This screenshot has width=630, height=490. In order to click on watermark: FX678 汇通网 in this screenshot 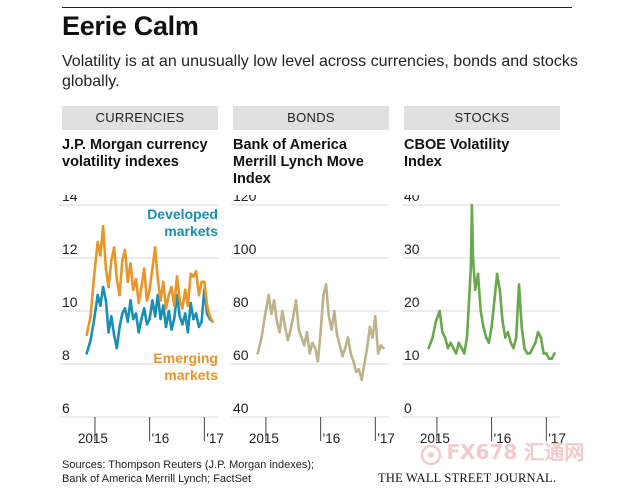, I will do `click(502, 451)`.